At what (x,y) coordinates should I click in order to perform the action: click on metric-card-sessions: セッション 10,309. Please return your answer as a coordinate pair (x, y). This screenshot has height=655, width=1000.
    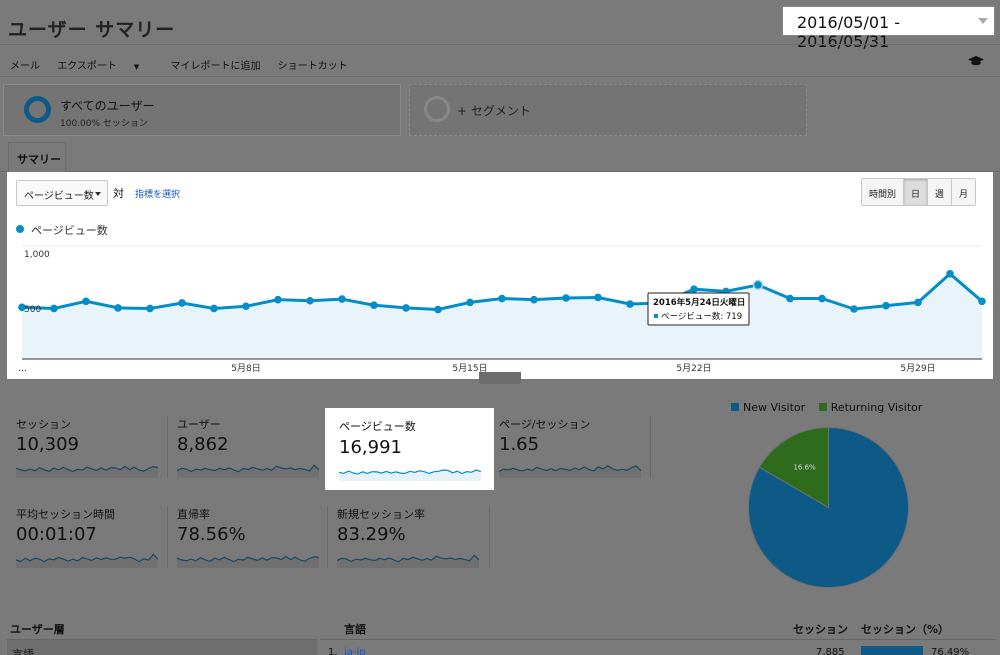
    Looking at the image, I should click on (83, 448).